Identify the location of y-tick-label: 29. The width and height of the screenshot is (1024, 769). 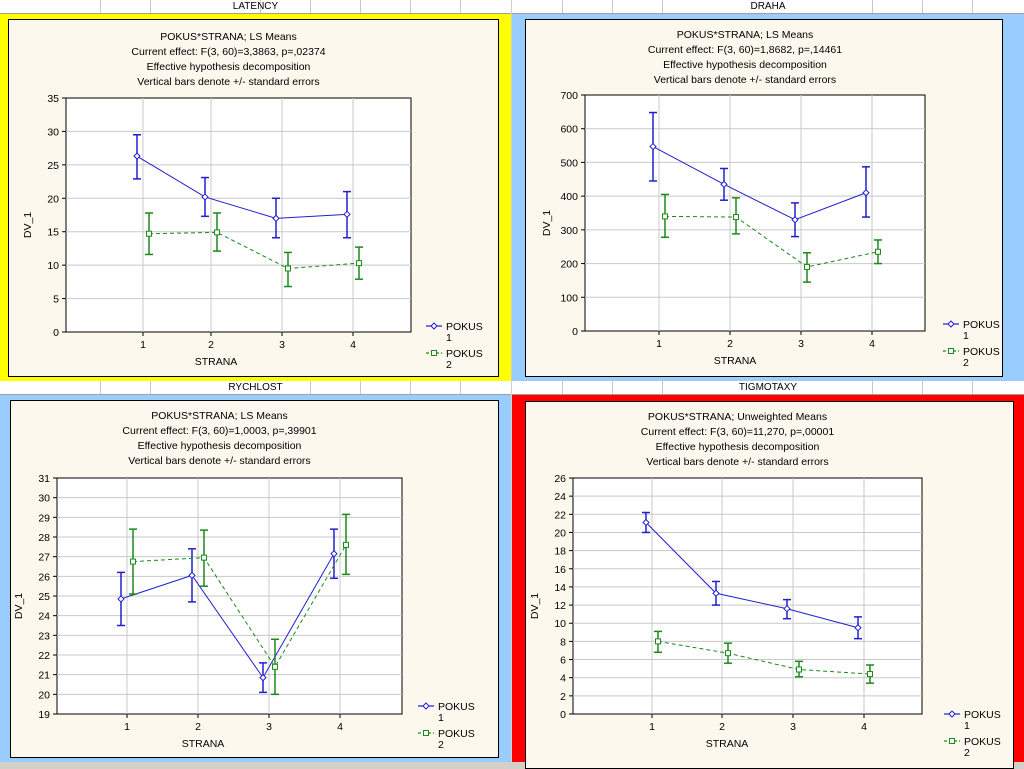
(44, 518).